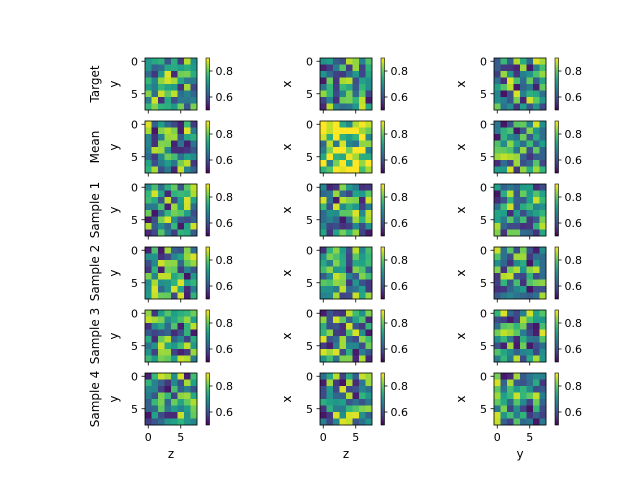 The image size is (640, 480). I want to click on y-tick-label: 5, so click(134, 283).